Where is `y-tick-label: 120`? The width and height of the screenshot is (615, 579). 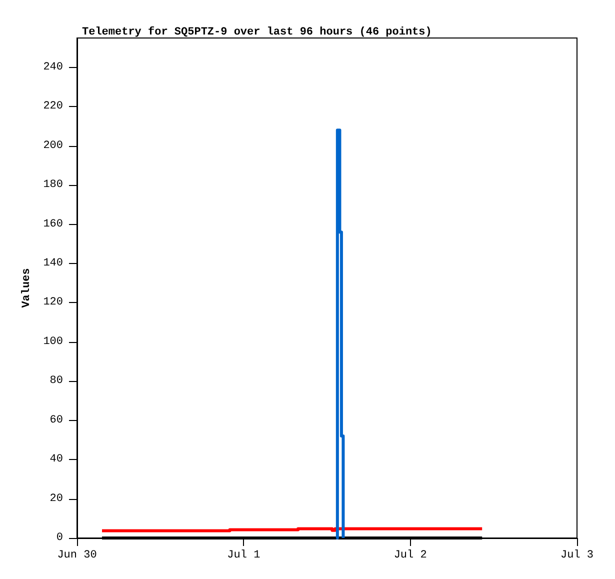 y-tick-label: 120 is located at coordinates (53, 302).